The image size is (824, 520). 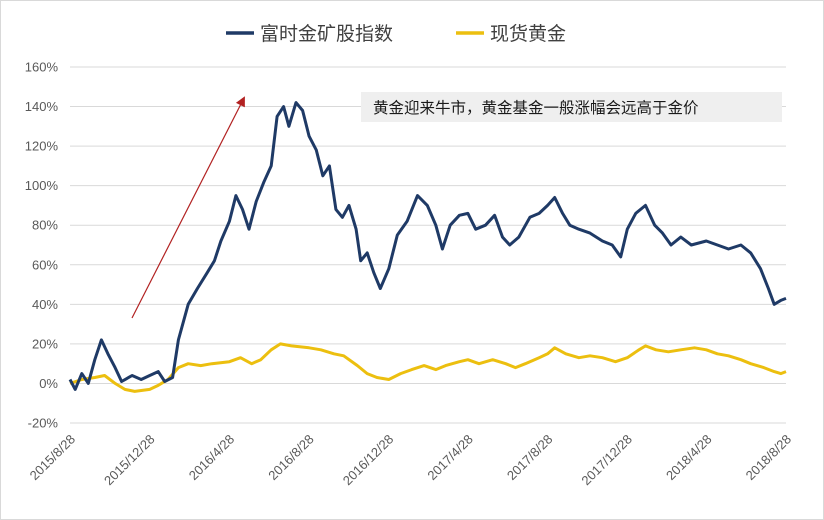 I want to click on annotation-text: 黄金迎来牛市，黄金基金一般涨幅会远高于金价, so click(x=536, y=108).